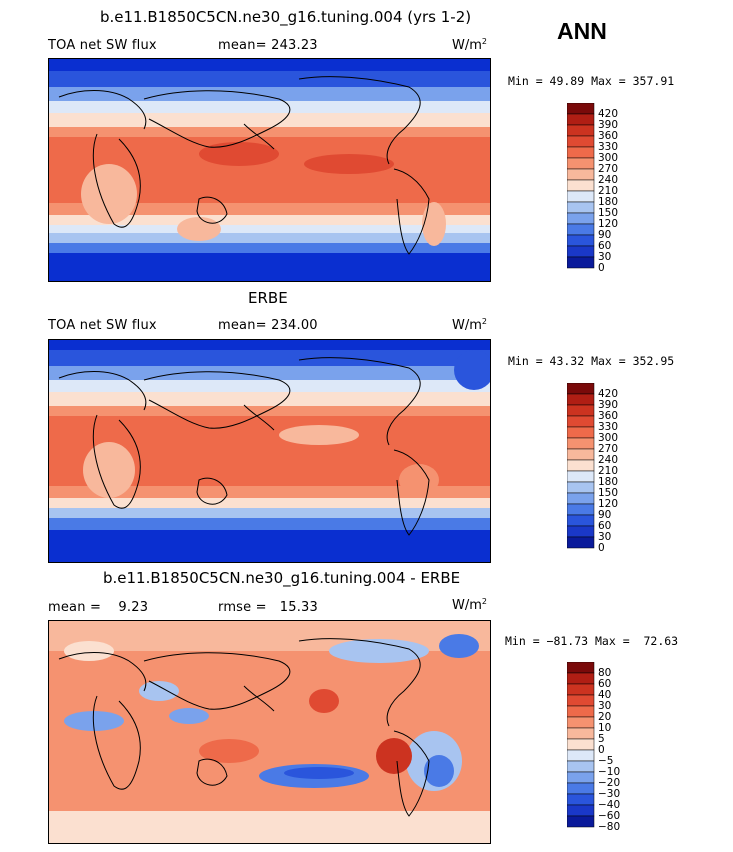 The image size is (733, 852). I want to click on colorbar-tick-label: −10, so click(609, 772).